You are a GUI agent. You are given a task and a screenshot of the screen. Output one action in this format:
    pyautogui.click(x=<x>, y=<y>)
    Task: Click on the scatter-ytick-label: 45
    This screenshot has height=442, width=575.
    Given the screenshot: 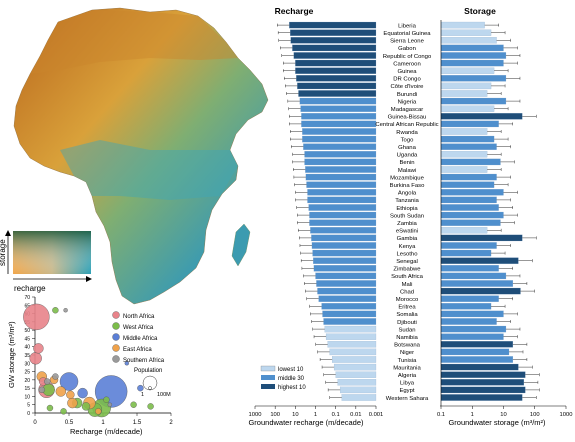 What is the action you would take?
    pyautogui.click(x=27, y=339)
    